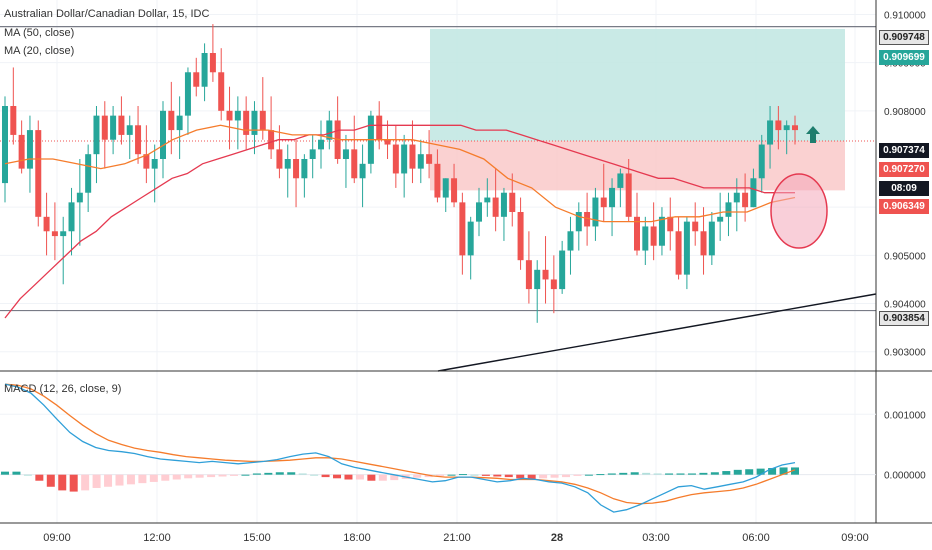 This screenshot has height=550, width=932. I want to click on price-tick-label: 0.903000, so click(905, 353).